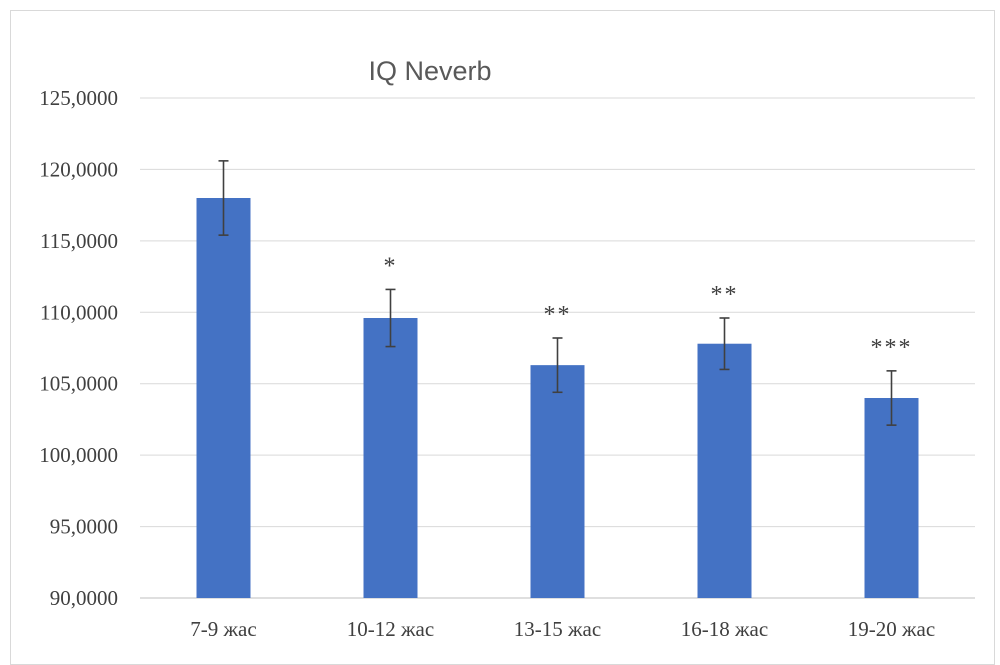 The width and height of the screenshot is (1000, 665). I want to click on chart-title: IQ Neverb, so click(429, 71).